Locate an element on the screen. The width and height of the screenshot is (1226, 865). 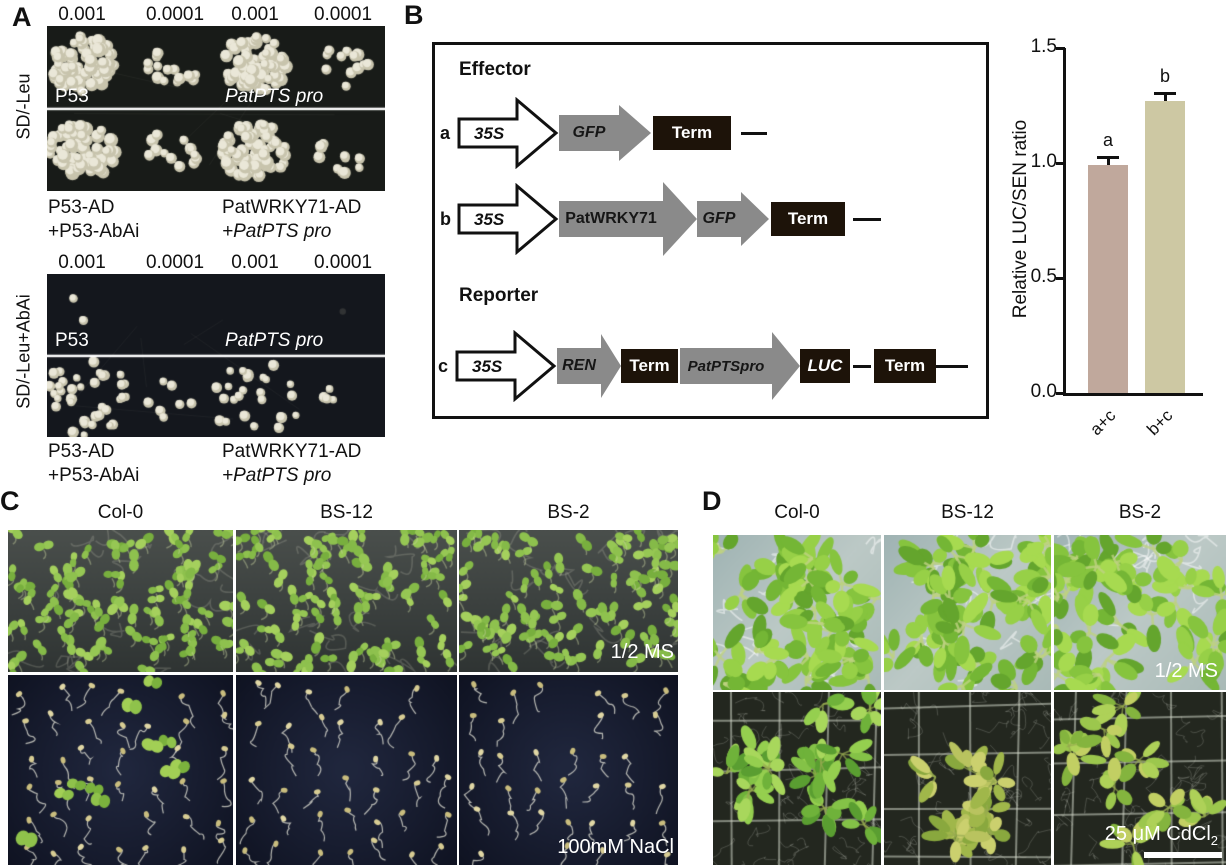
gene-arrow: GFP is located at coordinates (605, 133).